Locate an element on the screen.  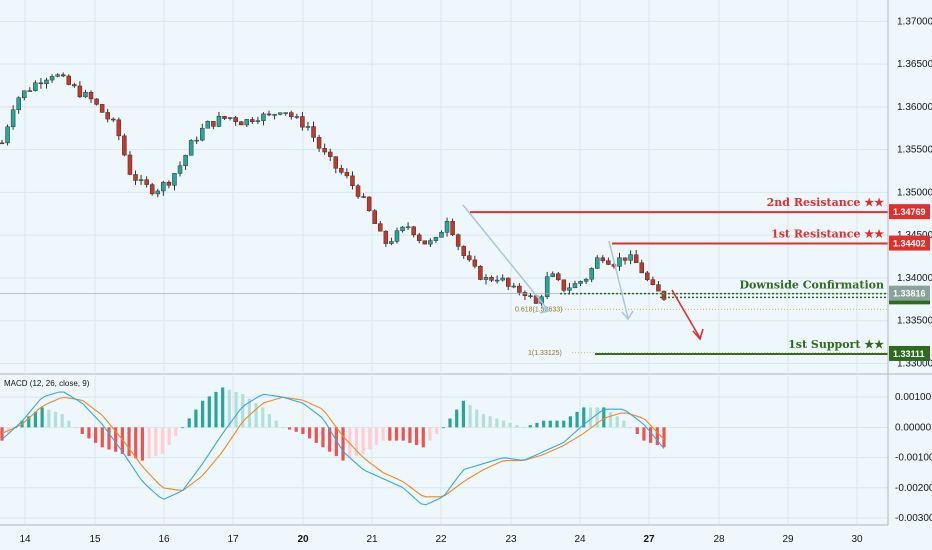
price-tick-label: 1.33000 is located at coordinates (914, 363).